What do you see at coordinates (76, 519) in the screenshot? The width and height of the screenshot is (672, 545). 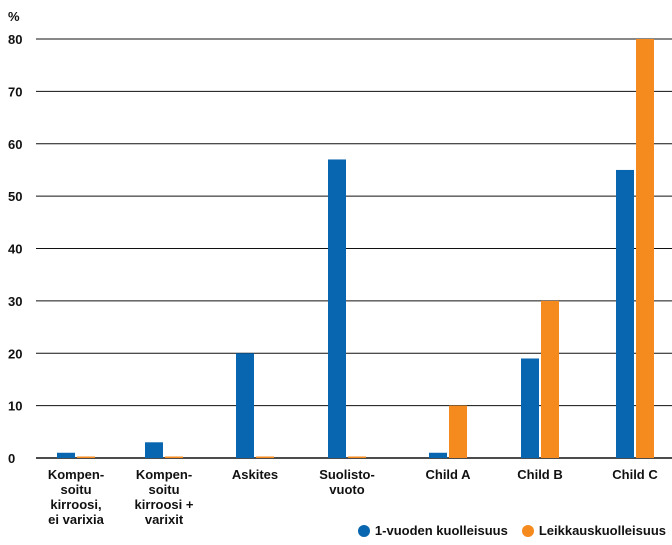 I see `x-category-label: ei varixia` at bounding box center [76, 519].